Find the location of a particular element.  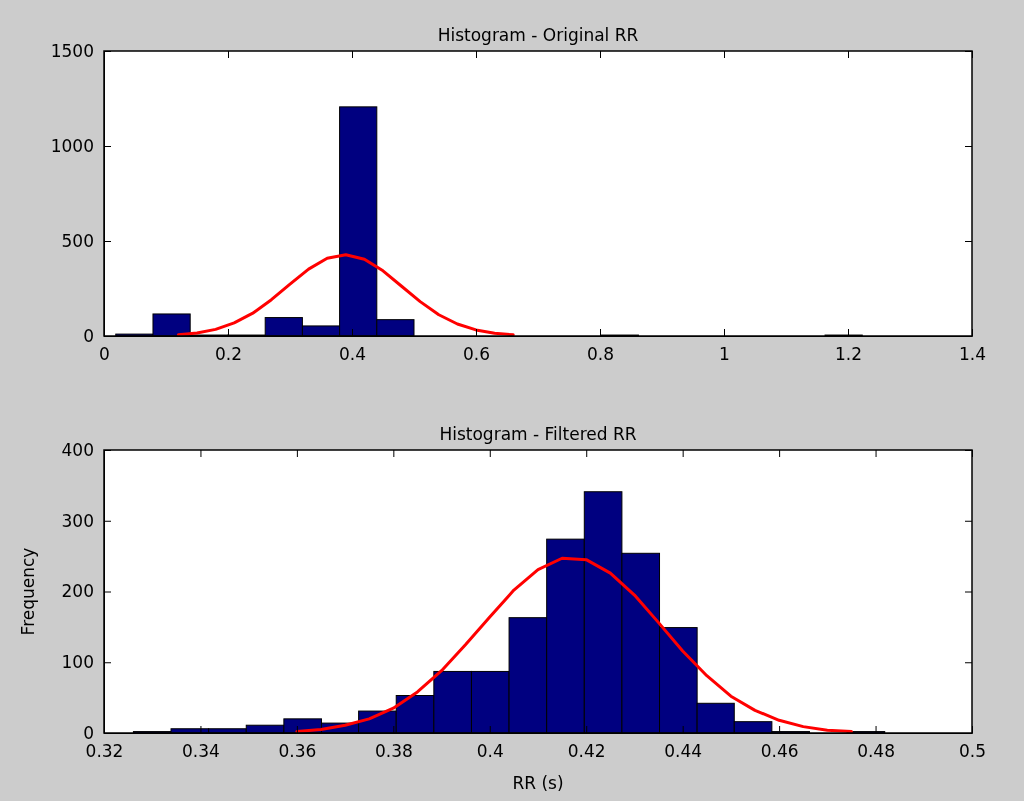

x-tick-label: 0.36 is located at coordinates (297, 751).